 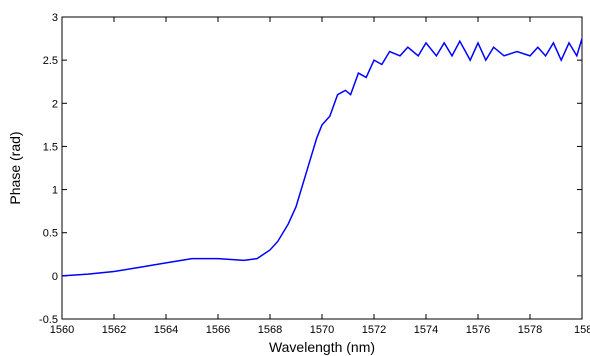 What do you see at coordinates (15, 167) in the screenshot?
I see `y-axis-label: Phase (rad)` at bounding box center [15, 167].